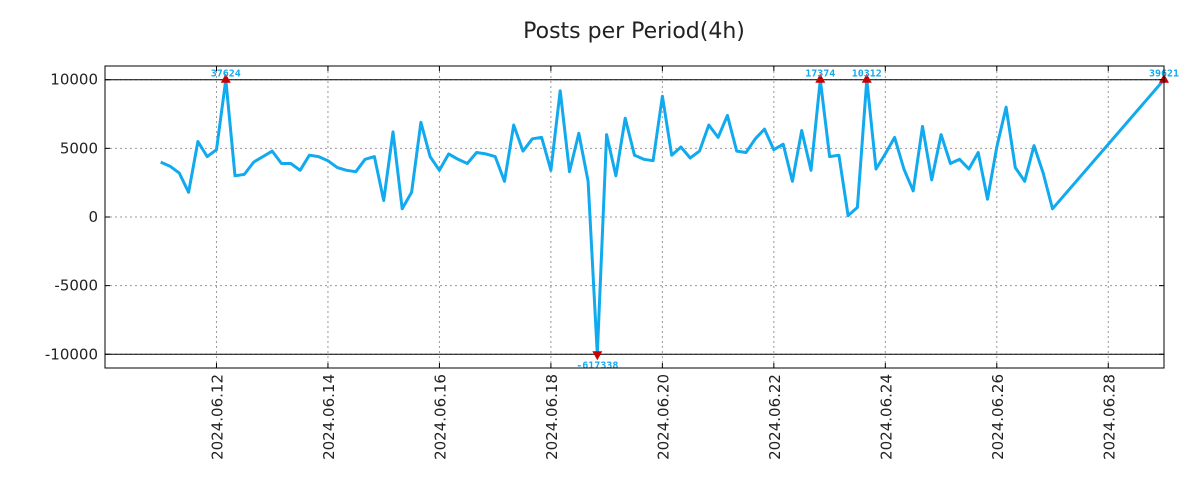 Image resolution: width=1200 pixels, height=500 pixels. I want to click on annotation-label: 17374, so click(820, 74).